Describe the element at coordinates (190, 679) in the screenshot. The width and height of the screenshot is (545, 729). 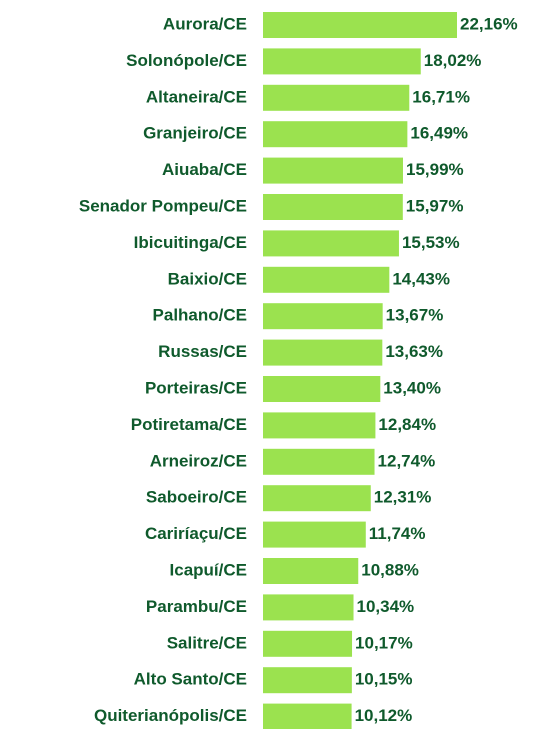
I see `category-label: Alto Santo/CE` at that location.